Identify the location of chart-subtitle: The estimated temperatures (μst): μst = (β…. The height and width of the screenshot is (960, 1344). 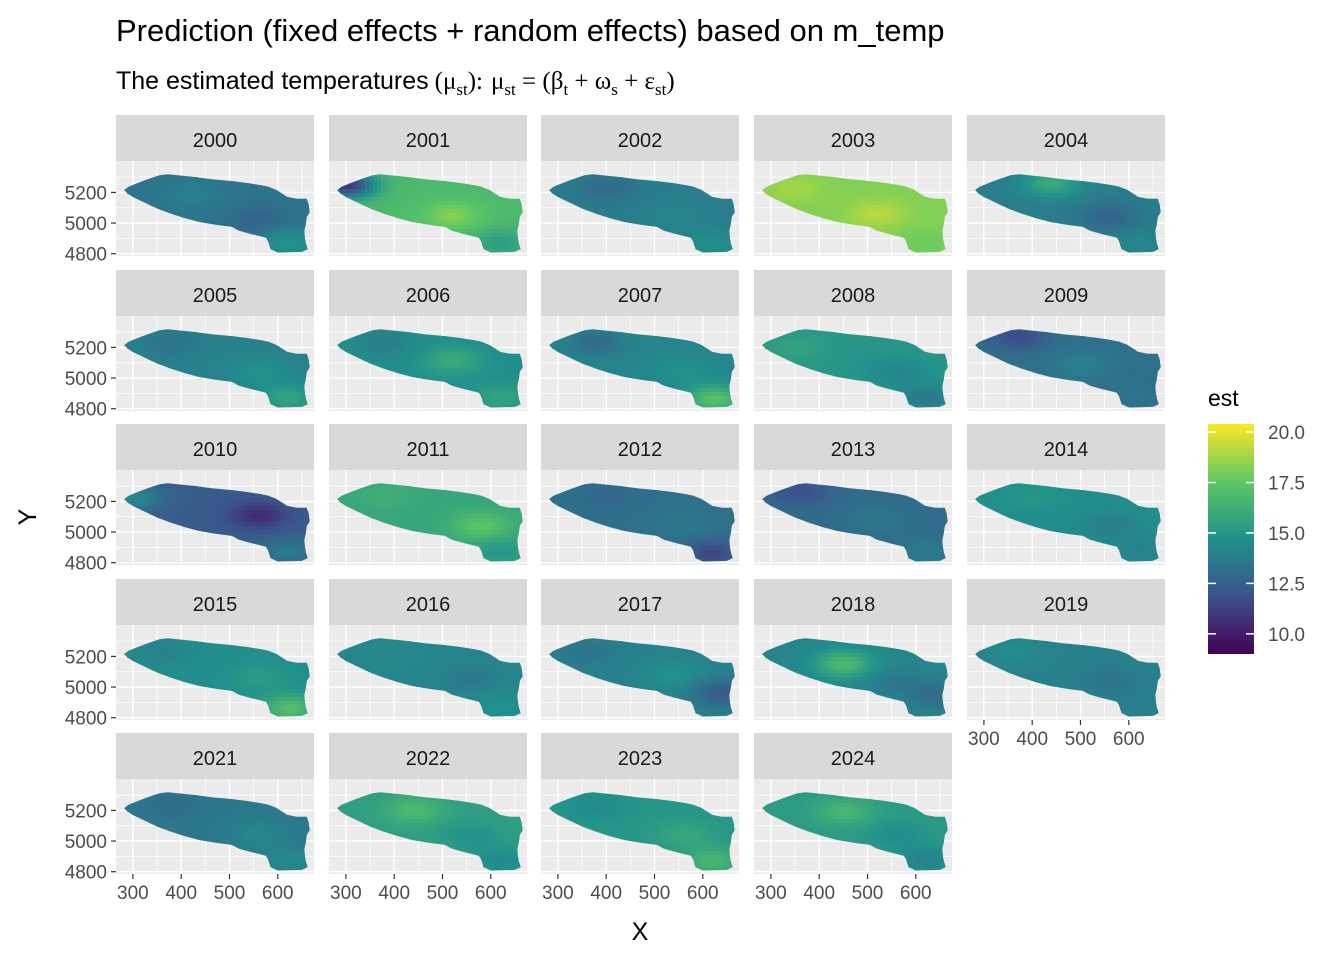
(395, 83).